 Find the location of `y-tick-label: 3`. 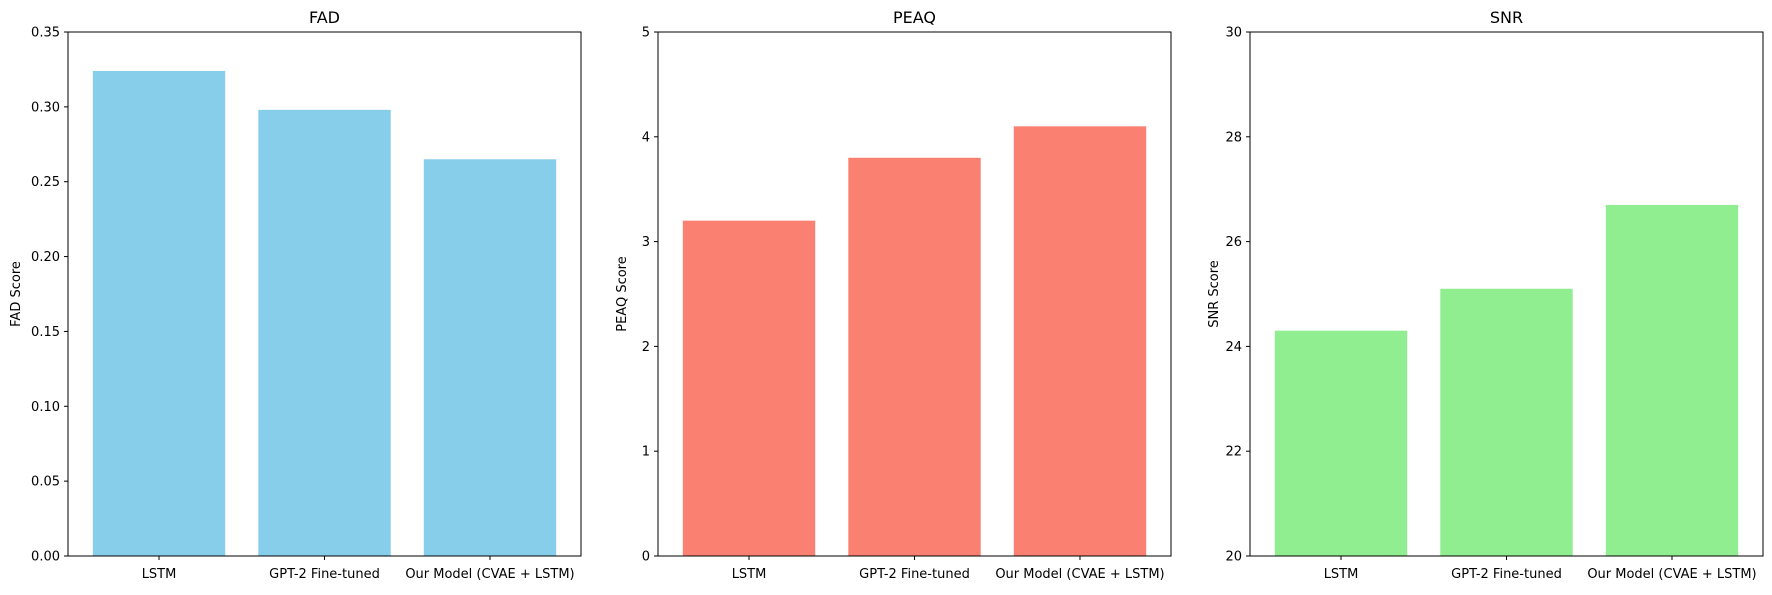

y-tick-label: 3 is located at coordinates (646, 242).